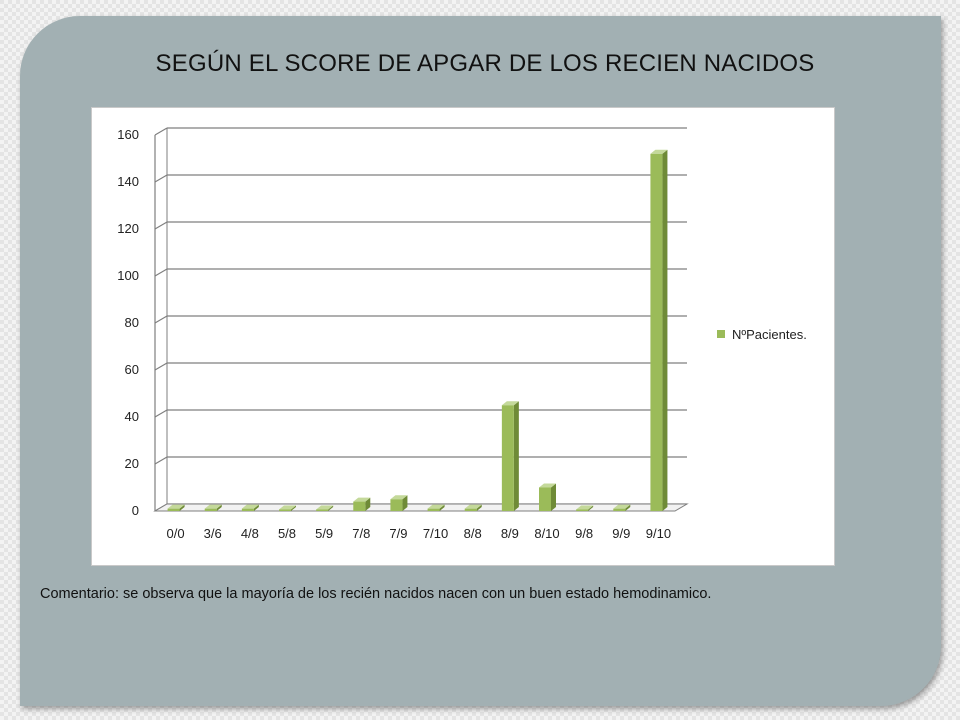  I want to click on y-tick-label: 120, so click(128, 228).